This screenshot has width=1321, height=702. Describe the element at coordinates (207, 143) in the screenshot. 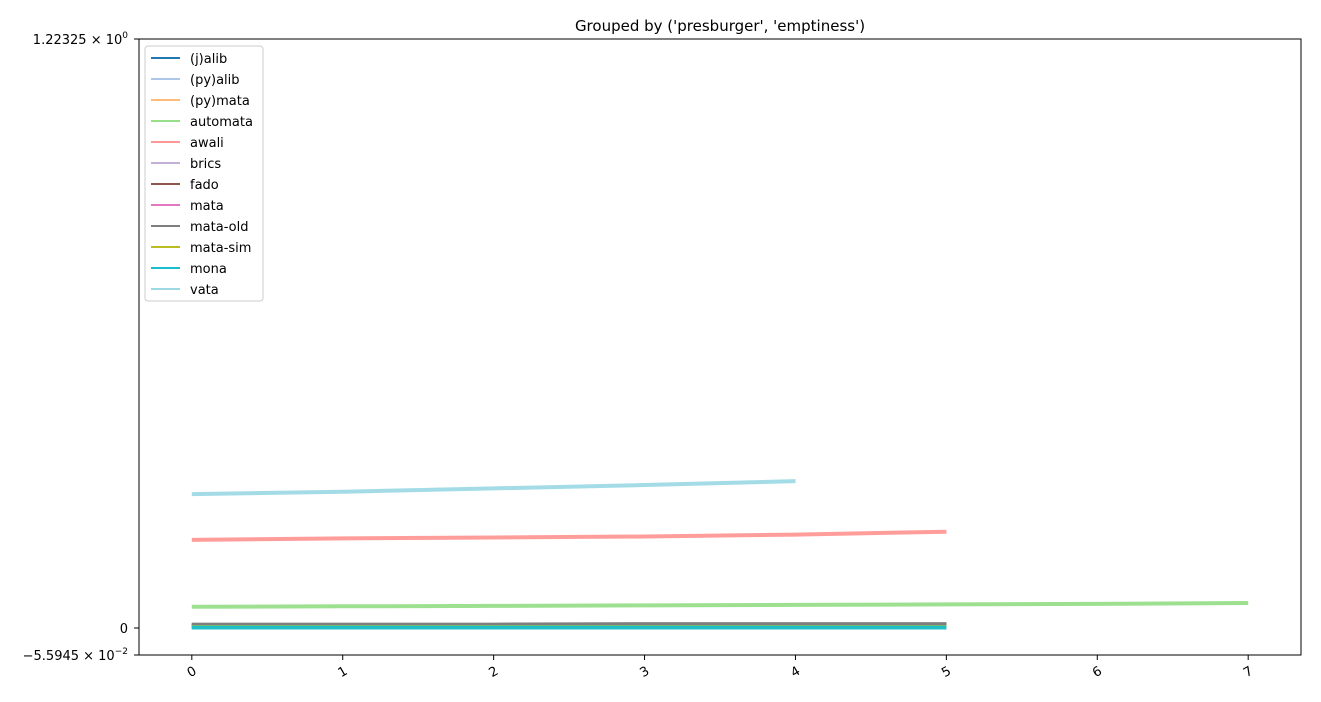

I see `legend-label-4: awali` at that location.